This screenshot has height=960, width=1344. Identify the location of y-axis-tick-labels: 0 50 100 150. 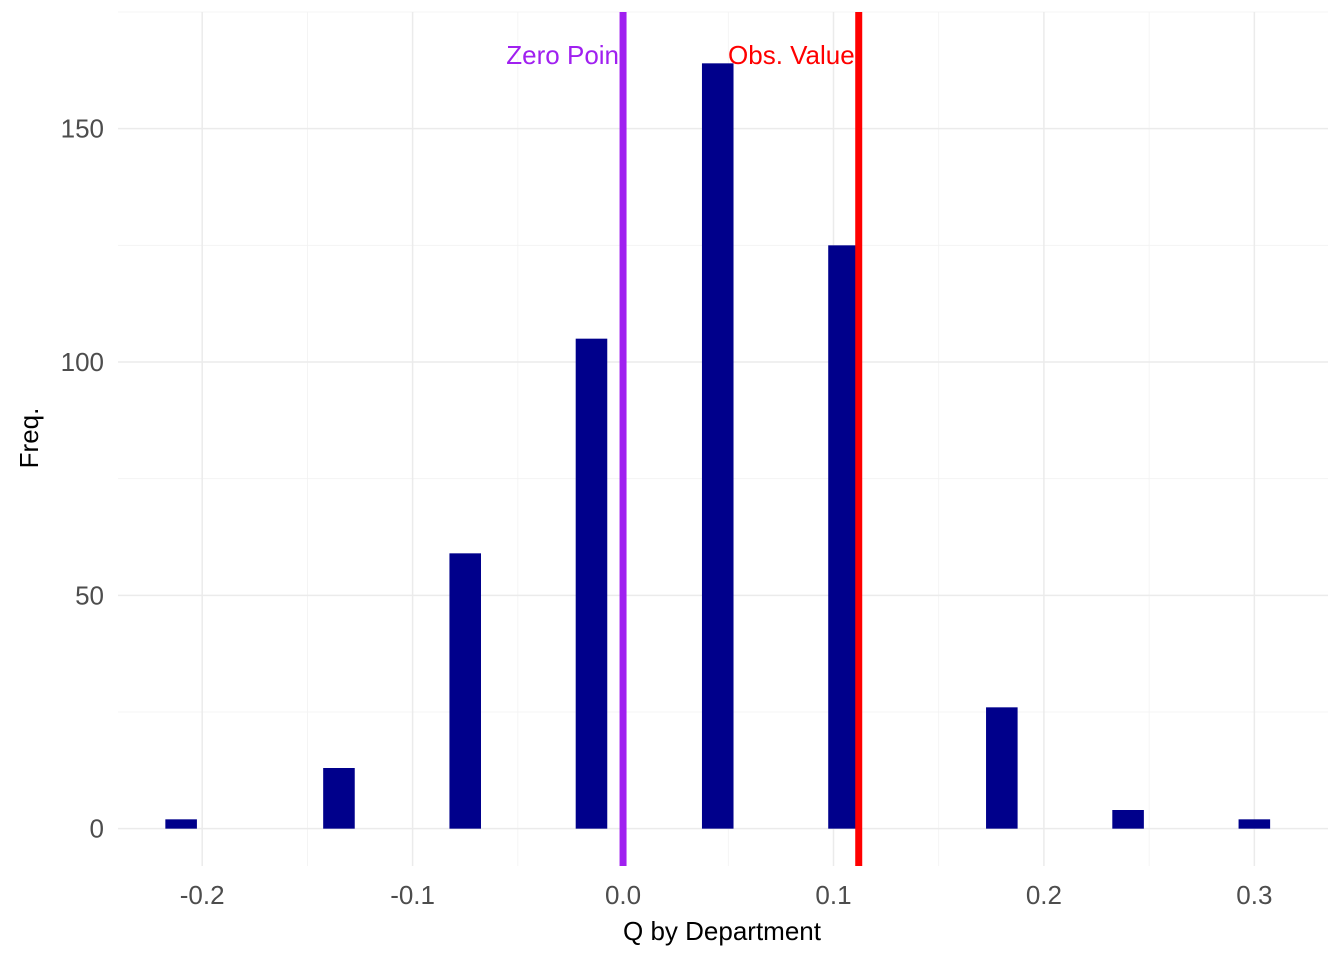
(82, 479).